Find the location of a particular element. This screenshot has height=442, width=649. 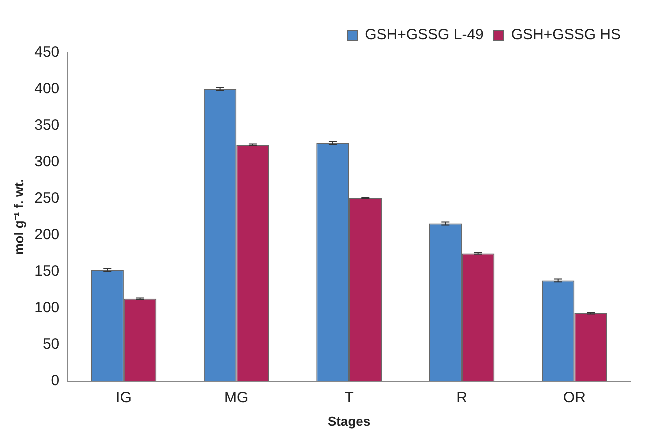

y-tick-label: 50 is located at coordinates (51, 345).